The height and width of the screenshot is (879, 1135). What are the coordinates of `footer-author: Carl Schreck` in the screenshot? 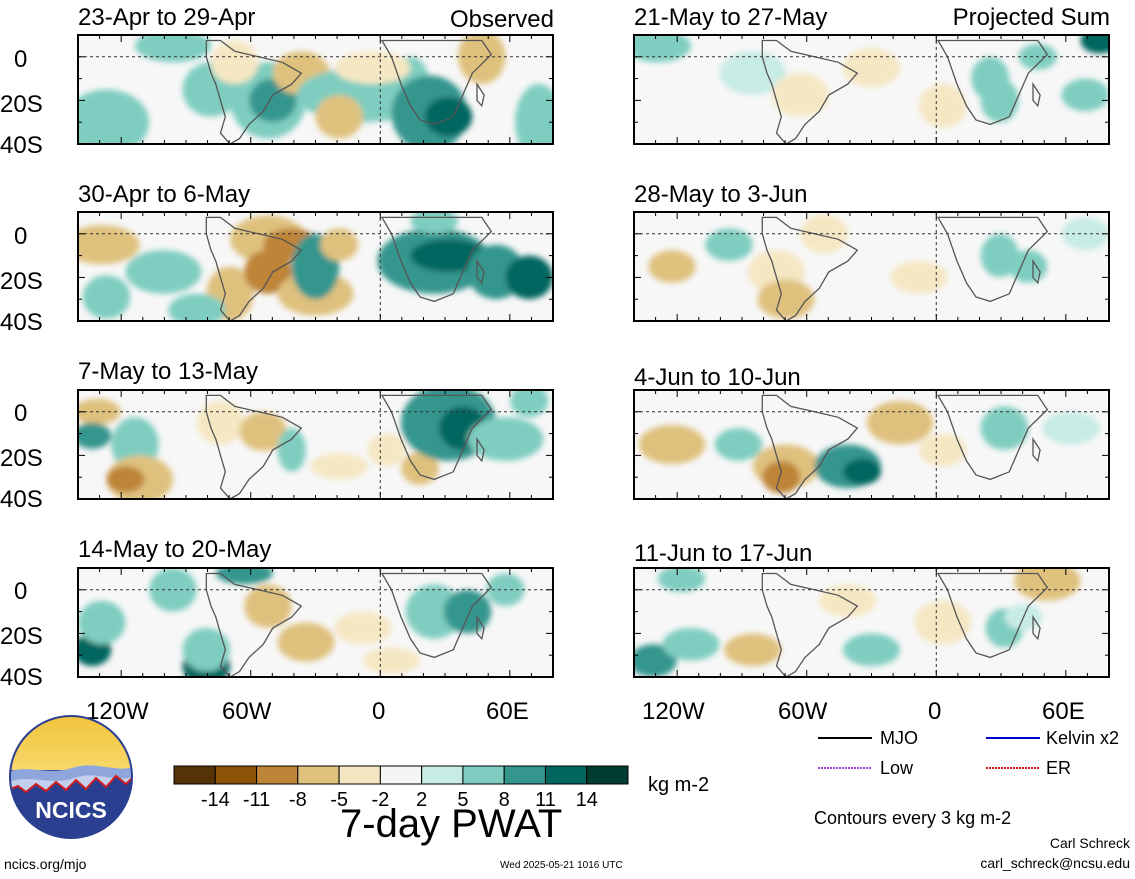 It's located at (1089, 843).